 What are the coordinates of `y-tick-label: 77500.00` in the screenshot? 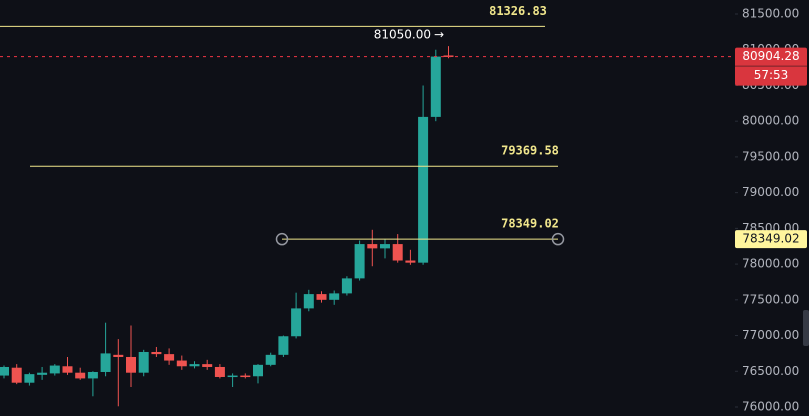 It's located at (770, 299).